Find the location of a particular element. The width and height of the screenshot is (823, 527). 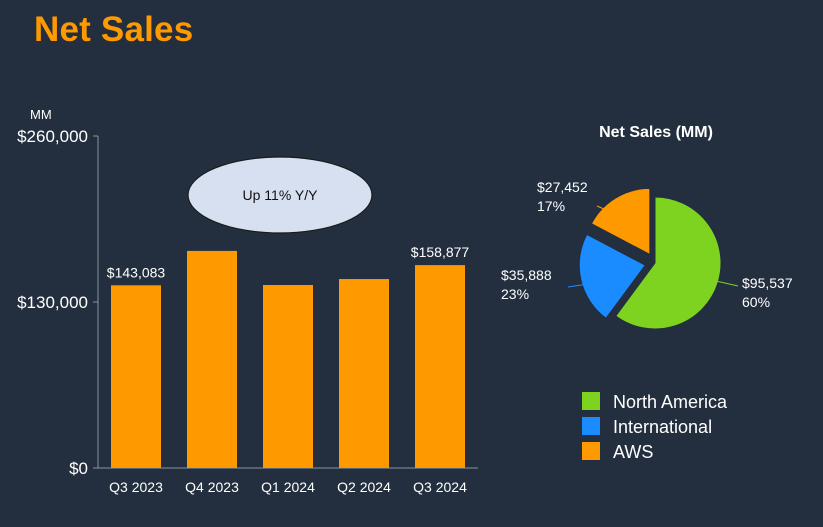

legend-label: AWS is located at coordinates (633, 452).